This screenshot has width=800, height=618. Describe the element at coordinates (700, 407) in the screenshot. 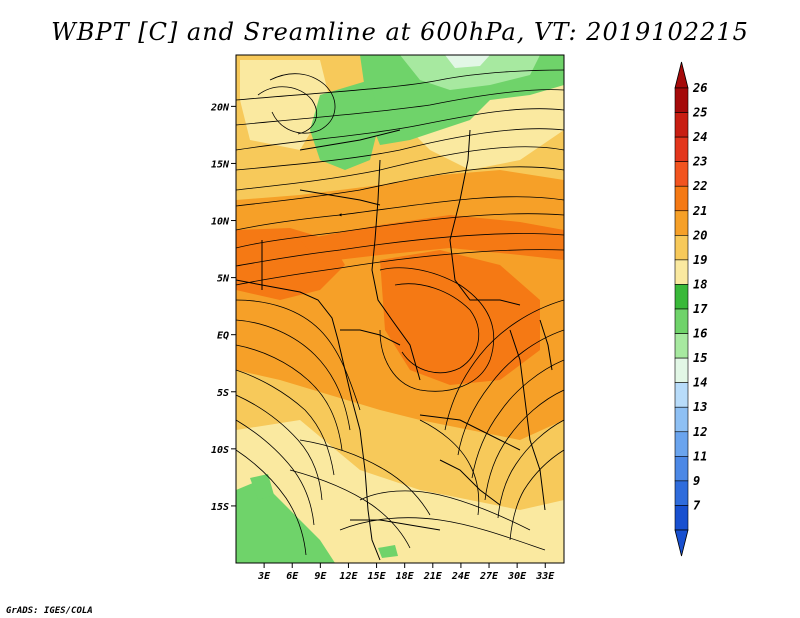

I see `colorbar-label: 13` at that location.